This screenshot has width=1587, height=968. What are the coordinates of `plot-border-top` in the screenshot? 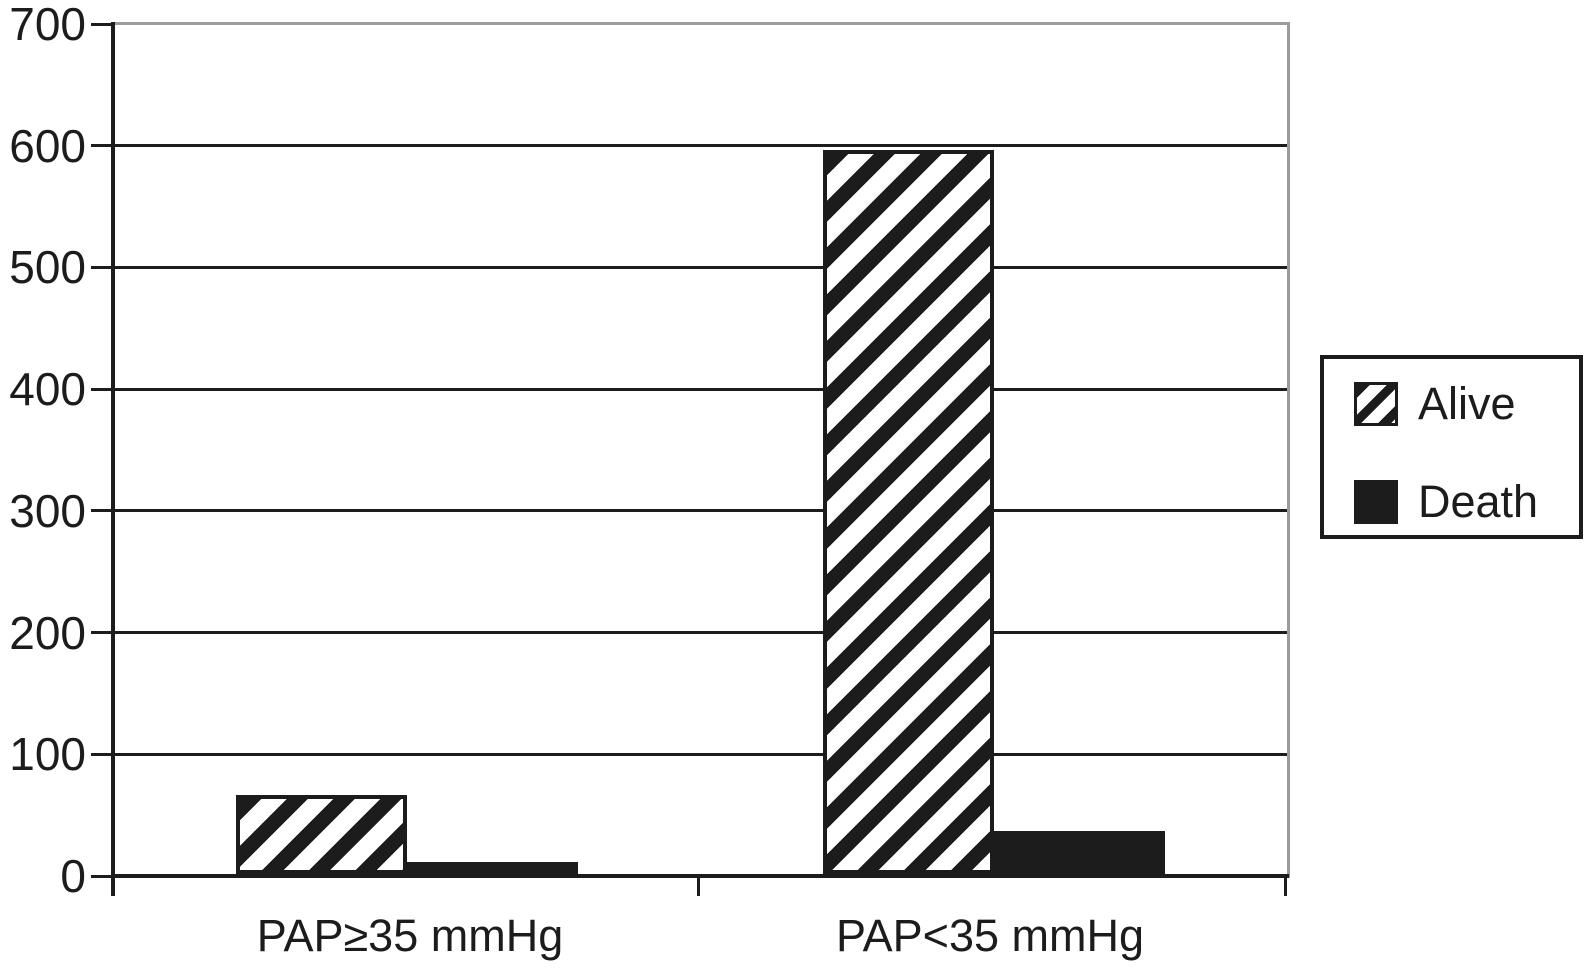 It's located at (702, 23).